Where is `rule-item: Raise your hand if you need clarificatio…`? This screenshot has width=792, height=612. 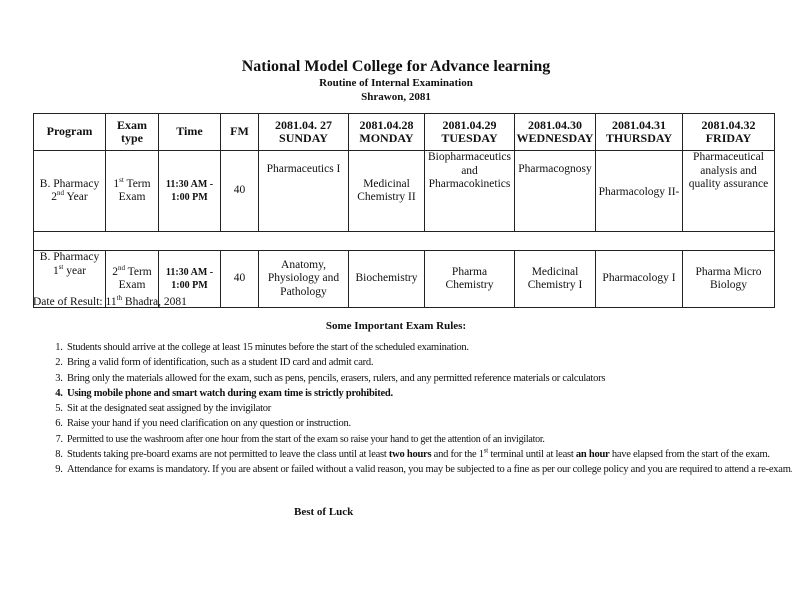
rule-item: Raise your hand if you need clarificatio… is located at coordinates (428, 423).